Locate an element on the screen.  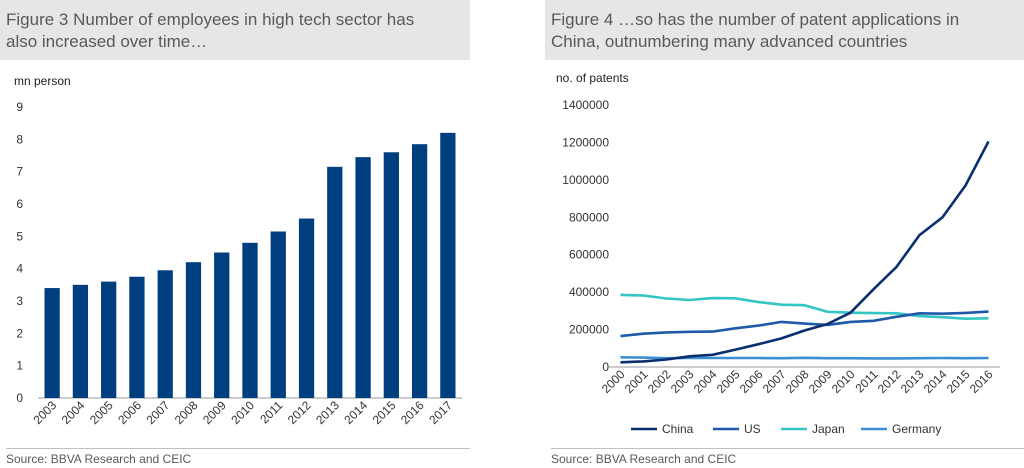
bar-2012 is located at coordinates (306, 308).